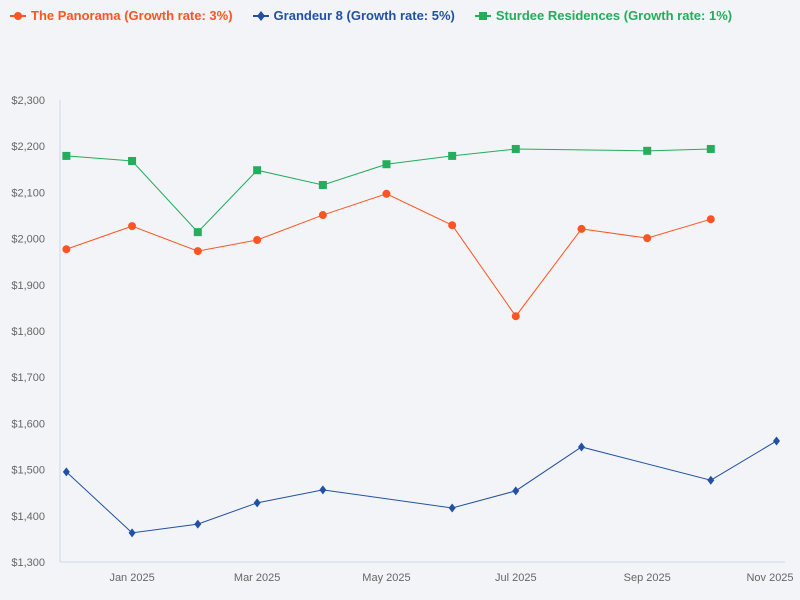  Describe the element at coordinates (364, 15) in the screenshot. I see `legend-label: Grandeur 8 (Growth rate: 5%)` at that location.